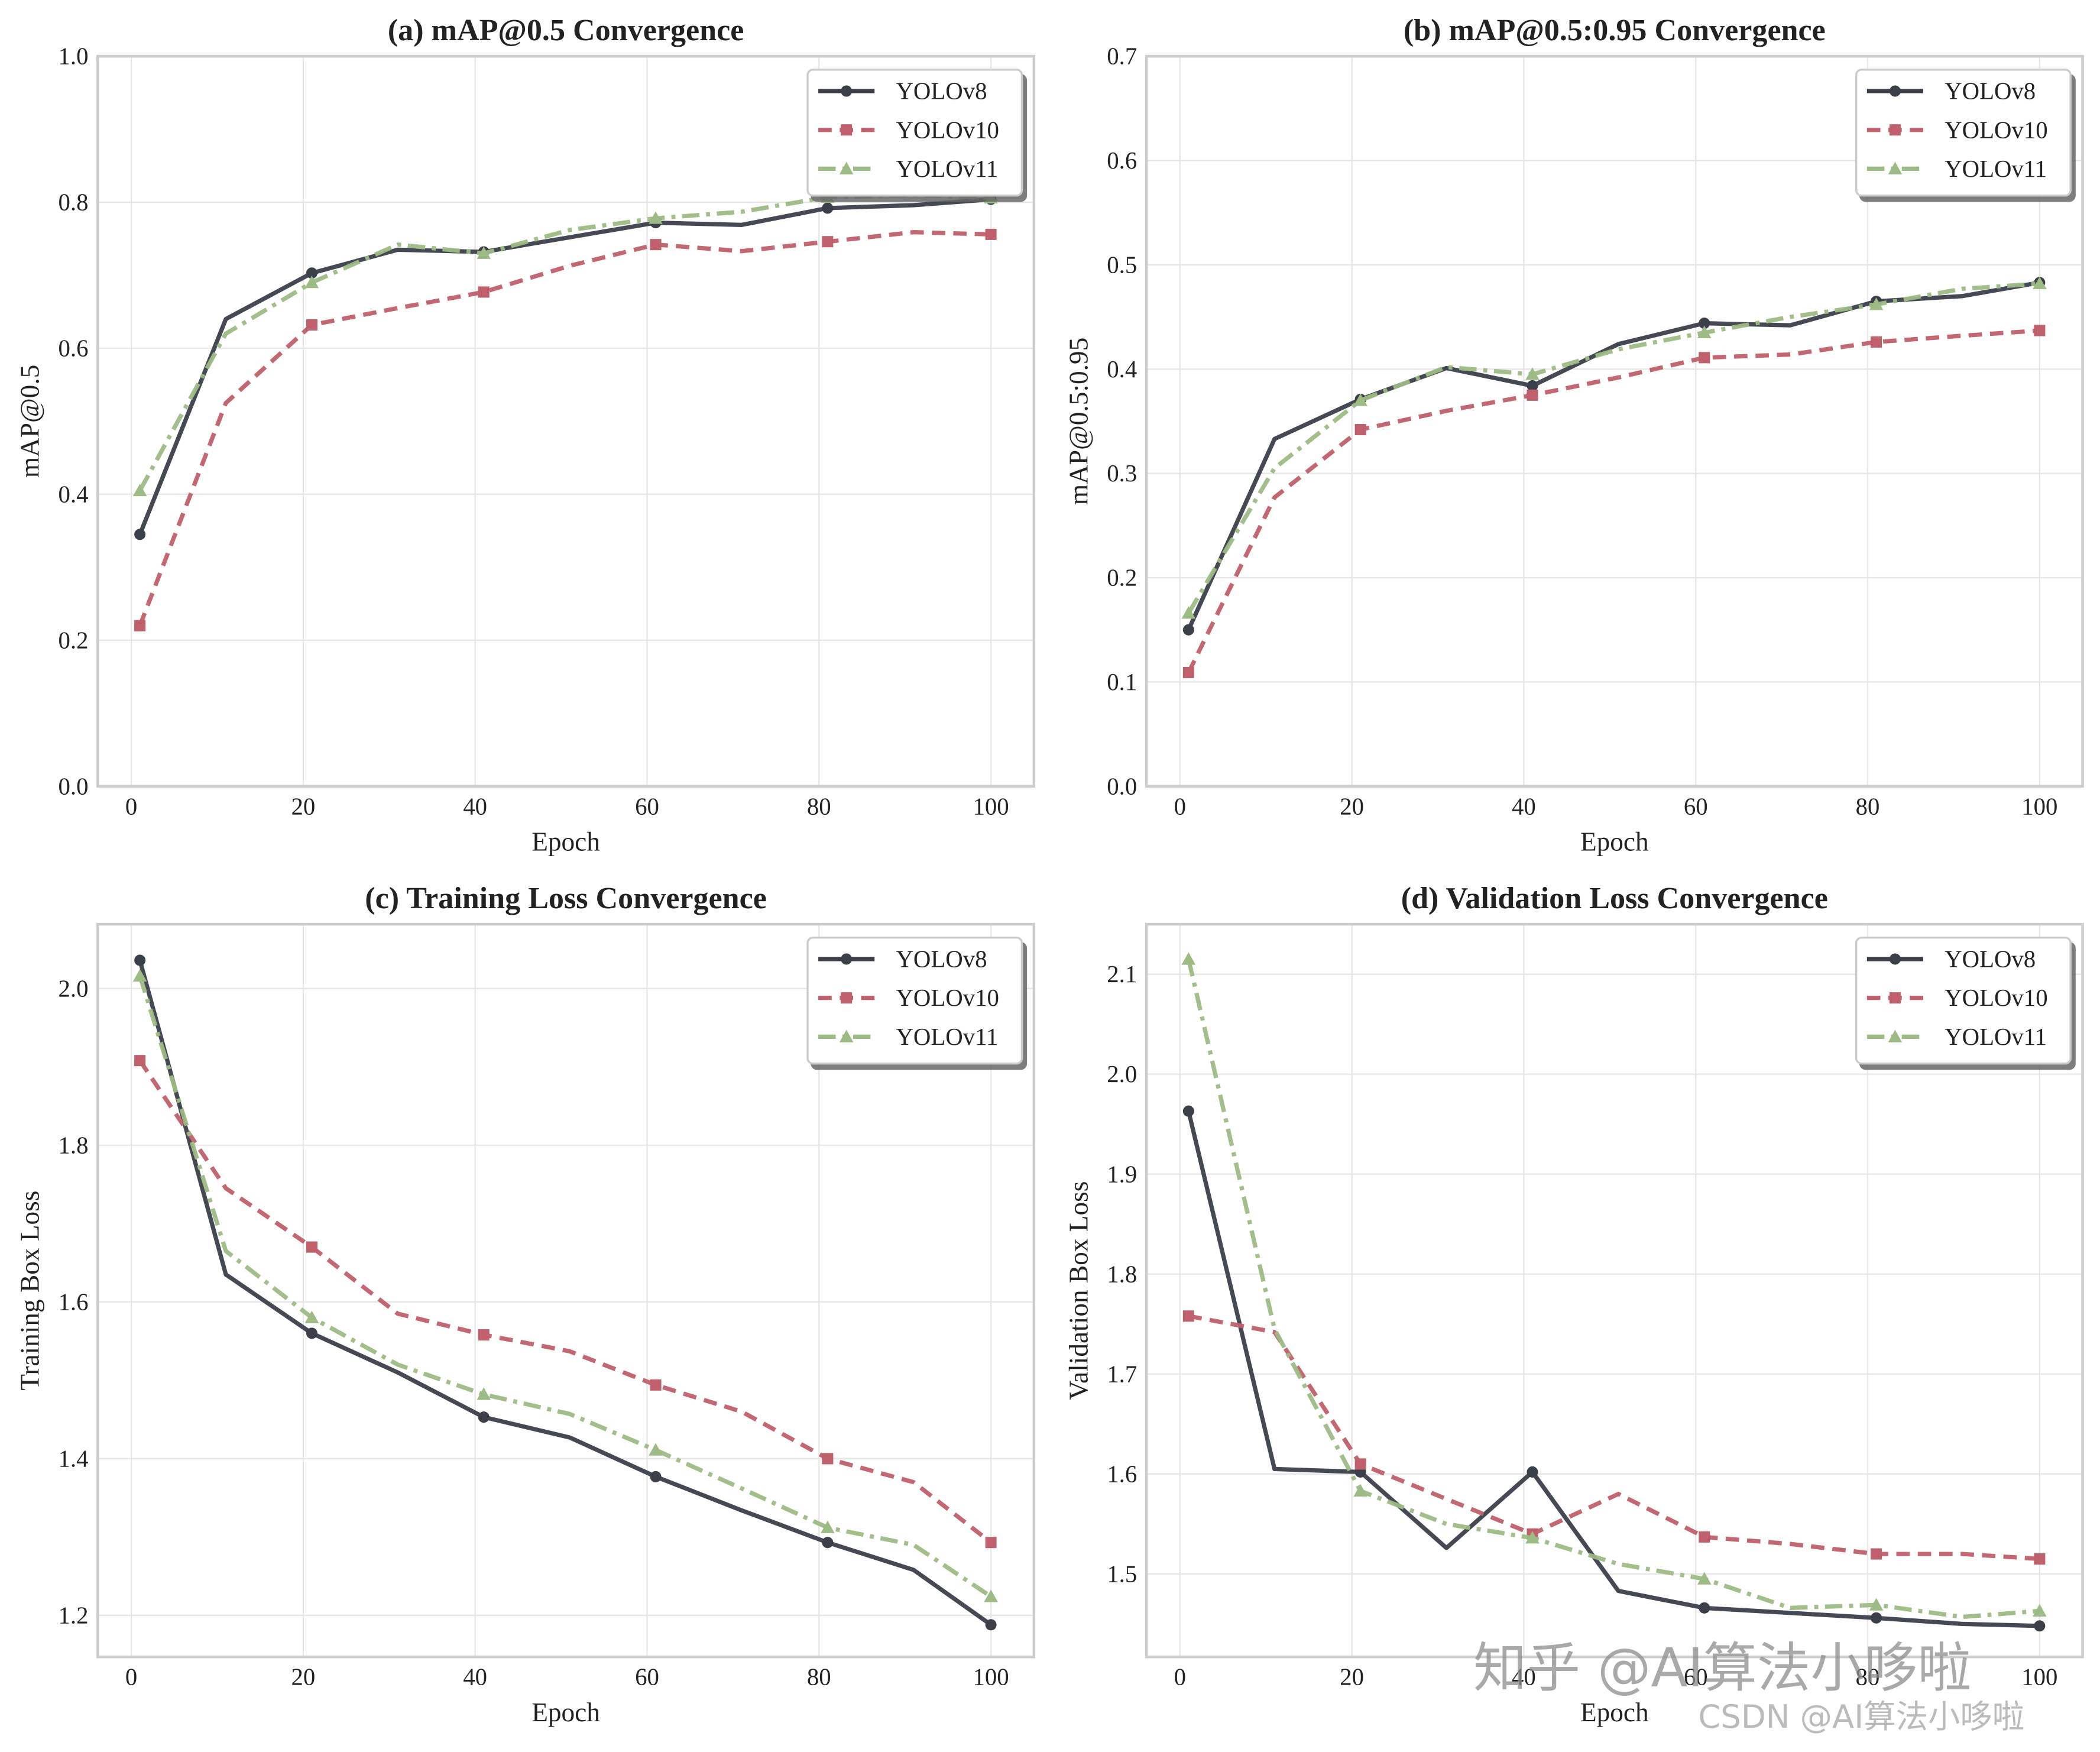  I want to click on line-yolov11, so click(1614, 447).